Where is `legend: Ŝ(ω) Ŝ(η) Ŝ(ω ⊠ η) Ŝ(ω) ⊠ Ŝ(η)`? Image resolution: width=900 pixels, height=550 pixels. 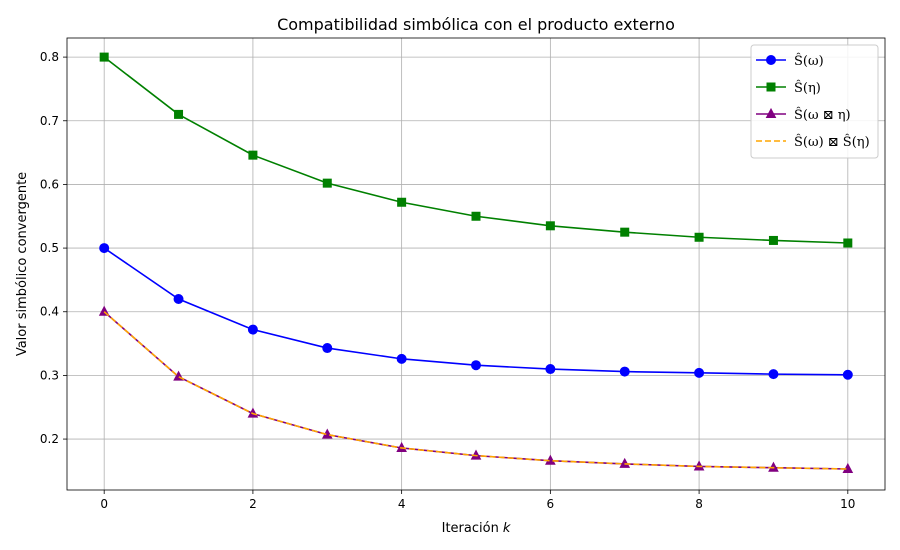 legend: Ŝ(ω) Ŝ(η) Ŝ(ω ⊠ η) Ŝ(ω) ⊠ Ŝ(η) is located at coordinates (814, 101).